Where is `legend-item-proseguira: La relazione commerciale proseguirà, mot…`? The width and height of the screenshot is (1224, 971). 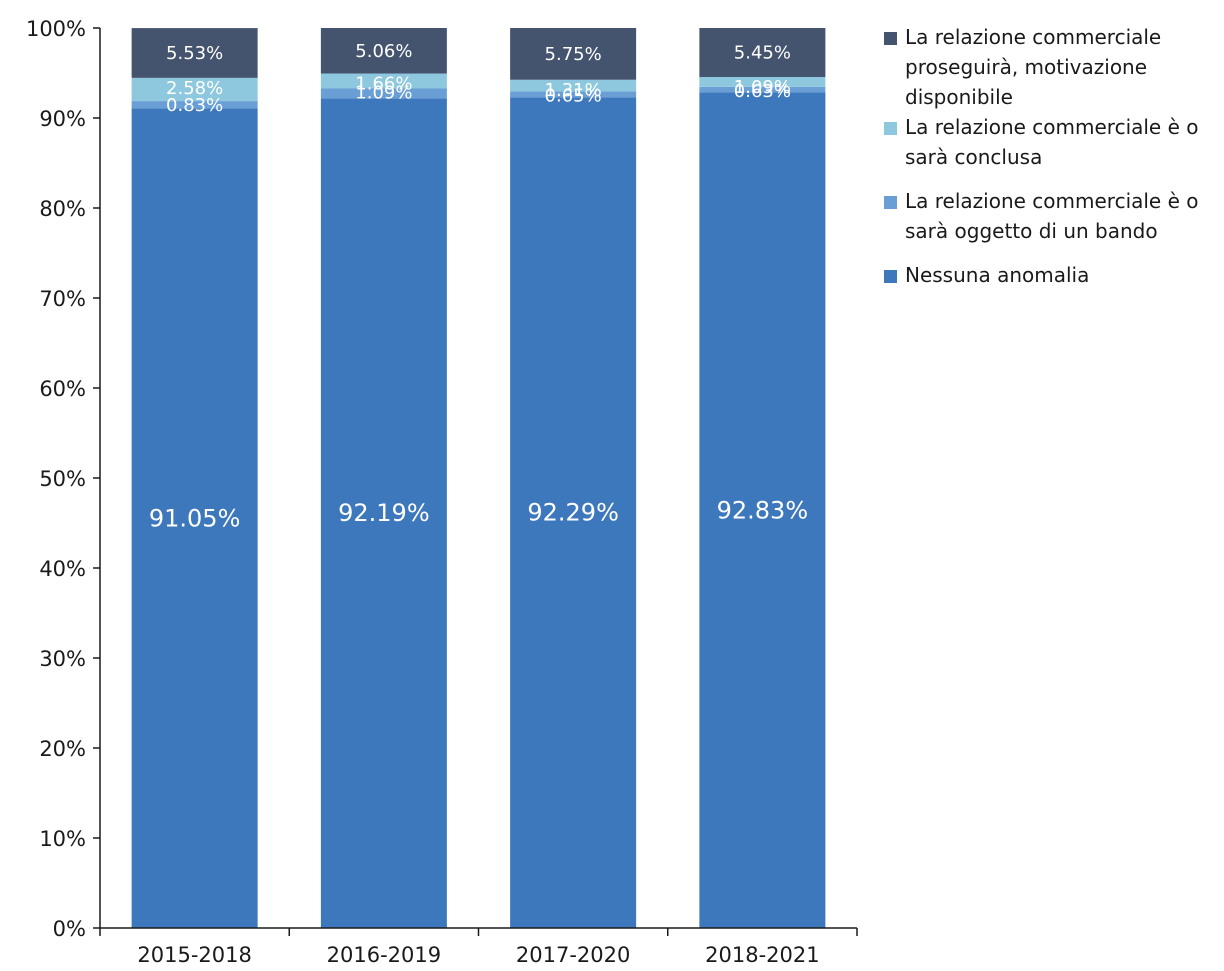
legend-item-proseguira: La relazione commerciale proseguirà, mot… is located at coordinates (1054, 67).